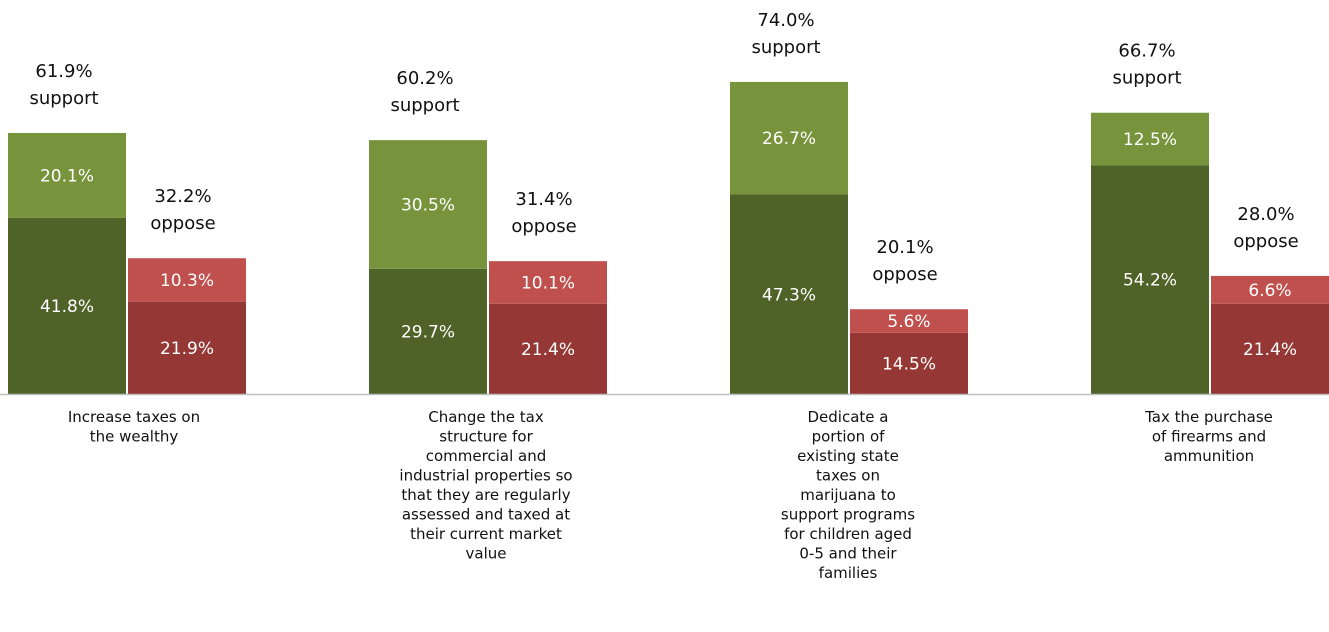 The width and height of the screenshot is (1329, 632). I want to click on support-segment-value-label: 20.1%, so click(67, 176).